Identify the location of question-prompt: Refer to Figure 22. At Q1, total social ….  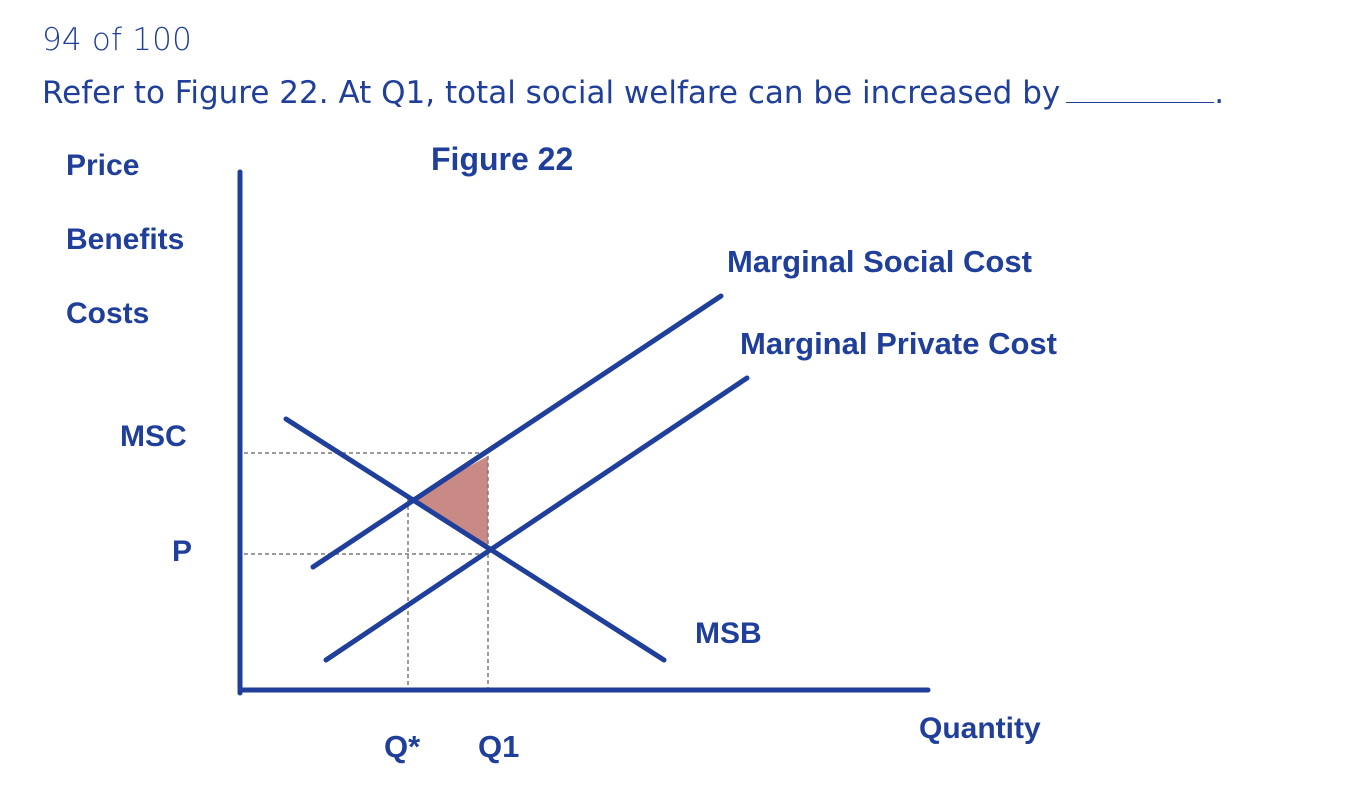
(633, 92).